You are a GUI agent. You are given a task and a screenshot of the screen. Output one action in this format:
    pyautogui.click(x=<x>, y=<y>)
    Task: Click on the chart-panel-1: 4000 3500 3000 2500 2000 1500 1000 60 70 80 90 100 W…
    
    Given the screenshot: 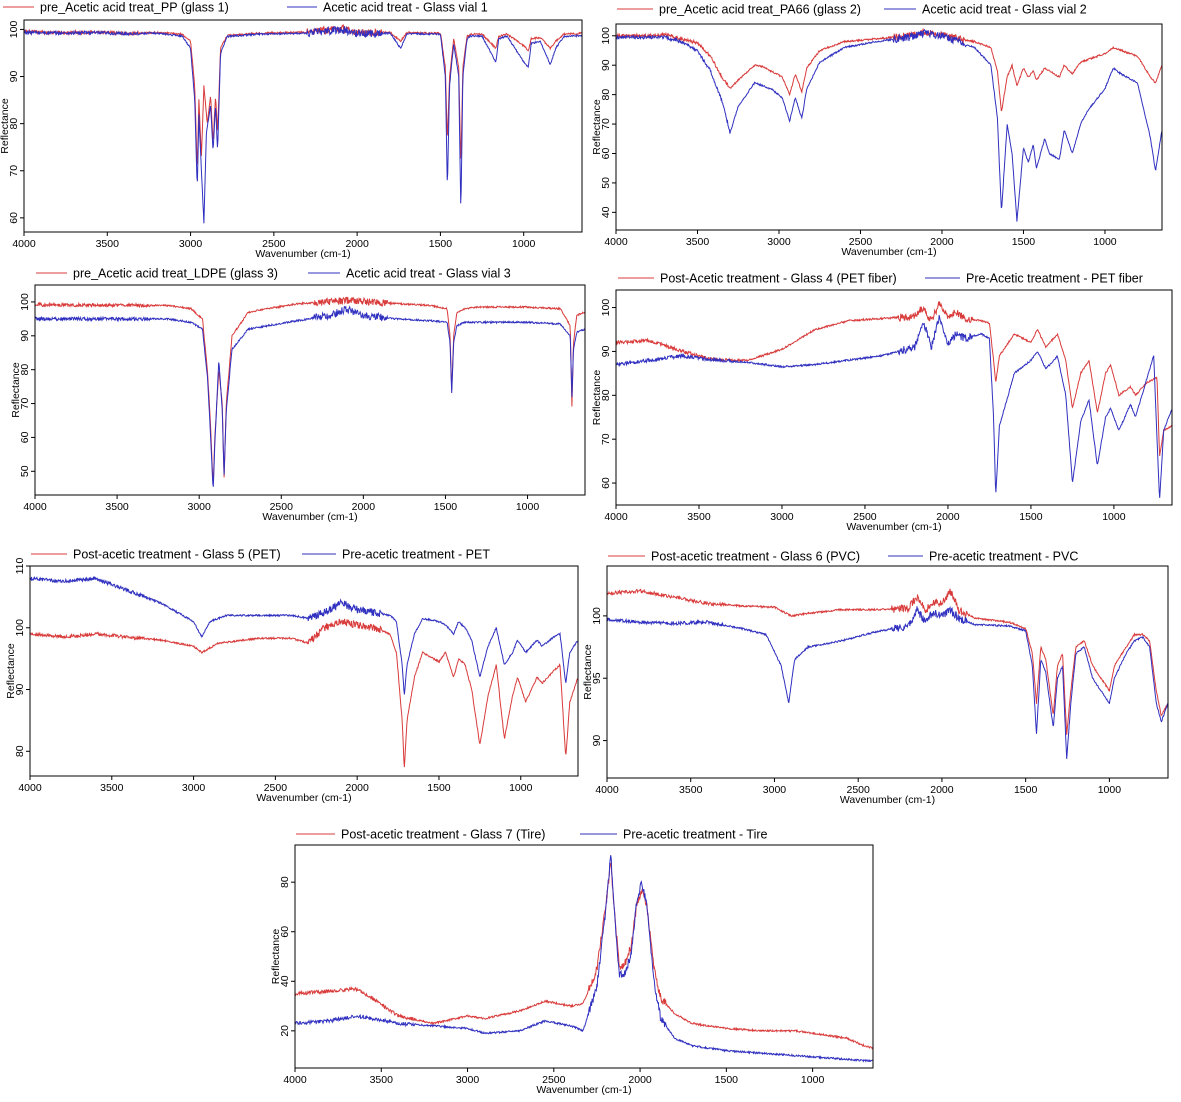 What is the action you would take?
    pyautogui.click(x=291, y=130)
    